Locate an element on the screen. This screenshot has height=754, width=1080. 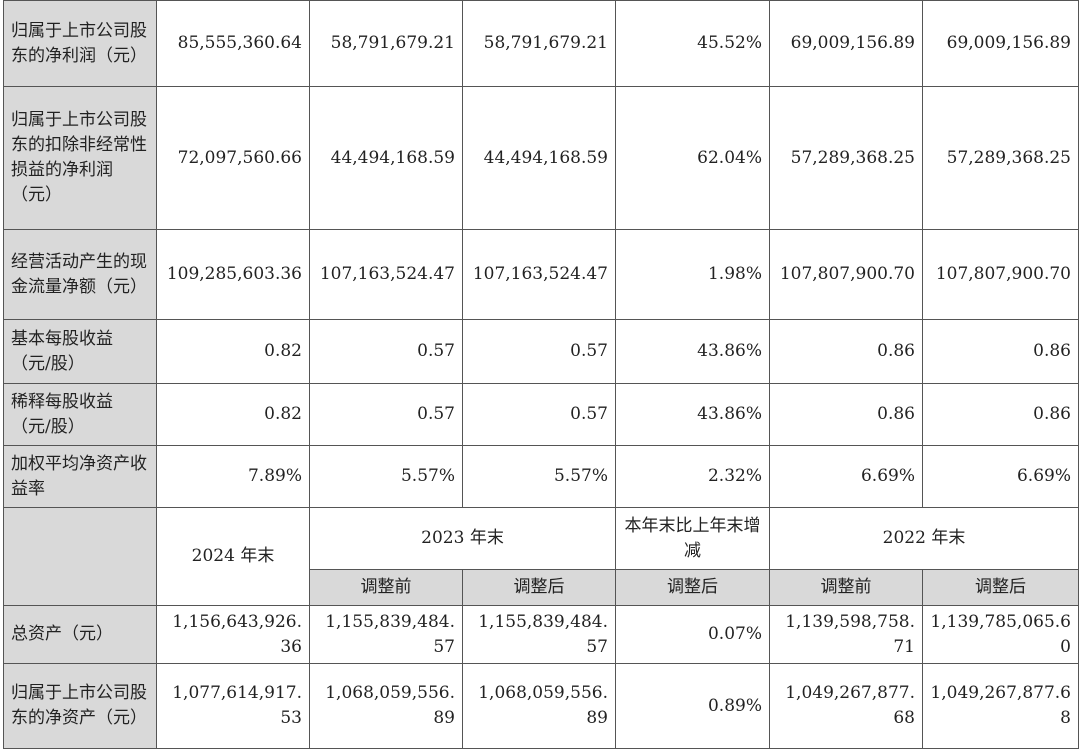
header-2024-year-end: 2024 年末 is located at coordinates (233, 556).